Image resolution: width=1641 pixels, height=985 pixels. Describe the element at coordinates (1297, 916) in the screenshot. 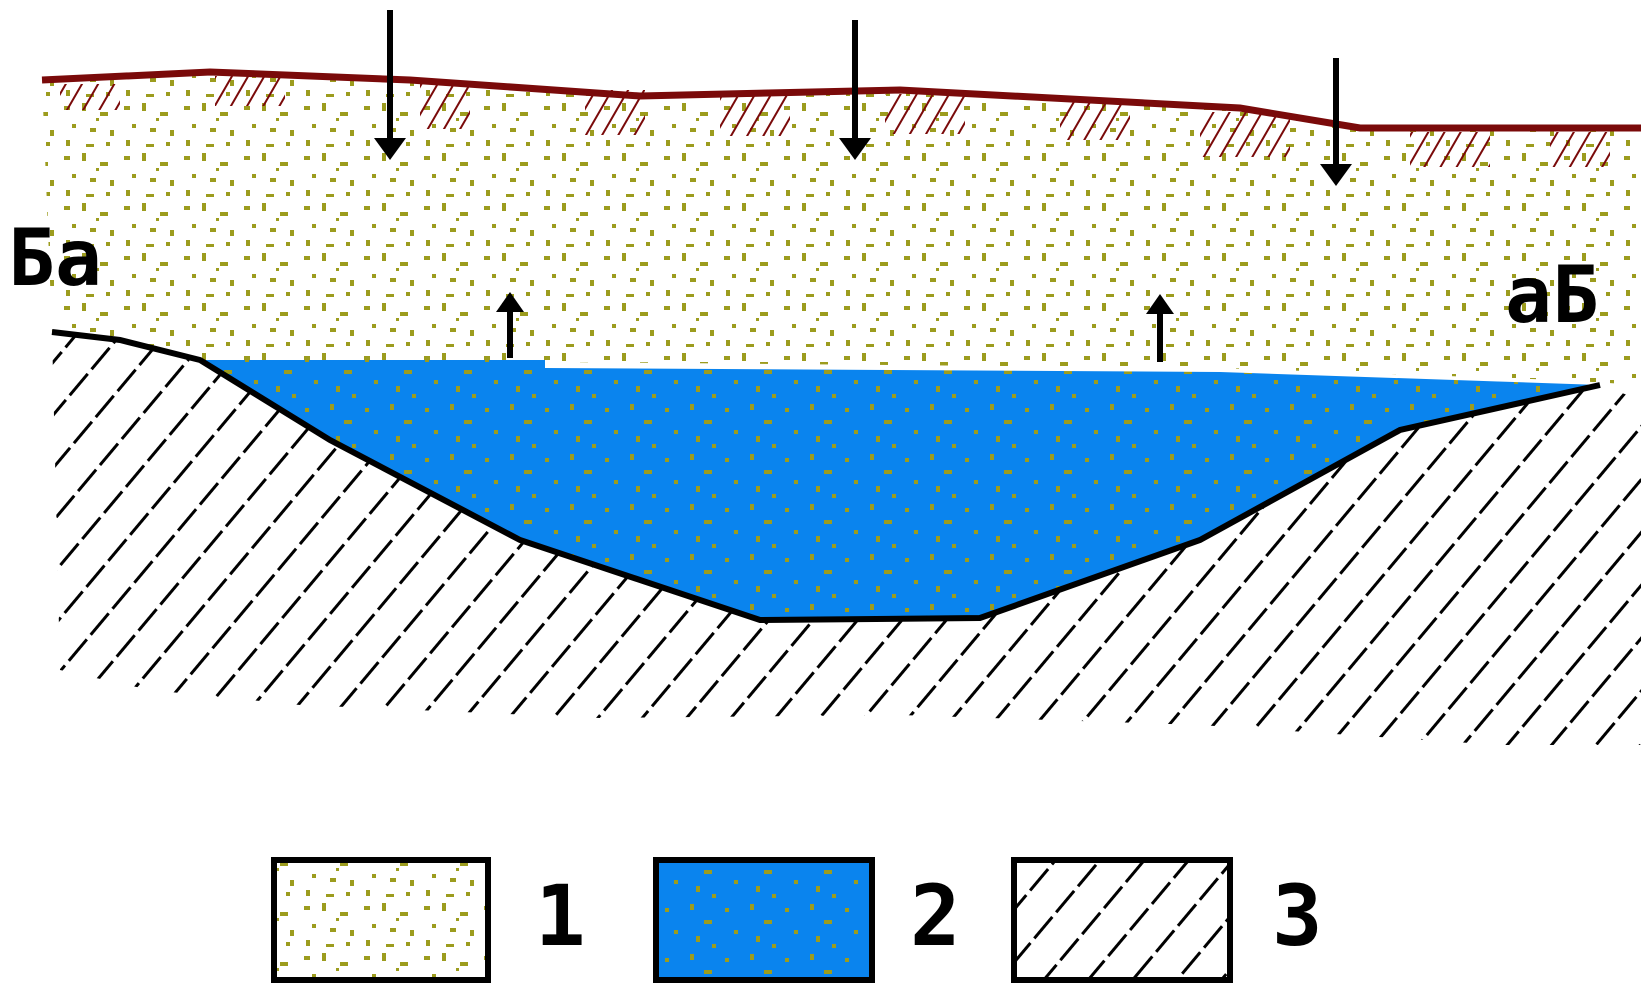

I see `legend-number-3: 3` at that location.